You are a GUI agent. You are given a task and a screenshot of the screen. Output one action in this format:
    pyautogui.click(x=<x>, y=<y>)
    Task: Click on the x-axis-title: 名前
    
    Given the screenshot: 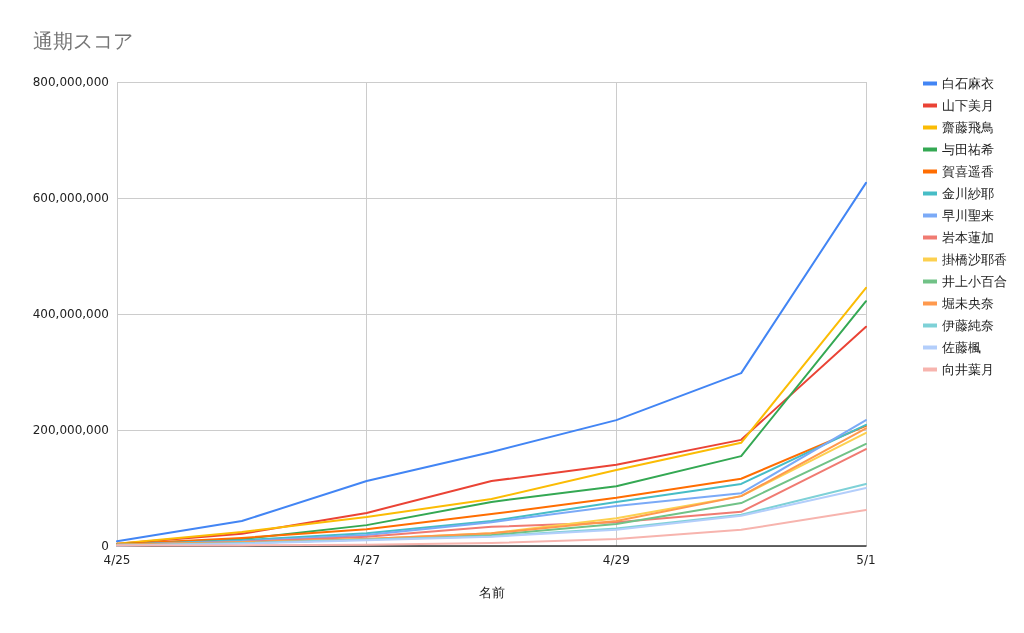 What is the action you would take?
    pyautogui.click(x=491, y=592)
    